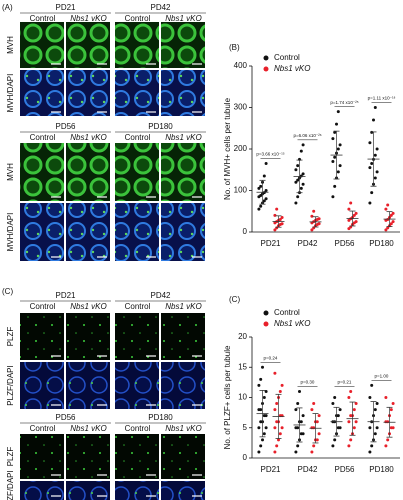 The width and height of the screenshot is (403, 500). Describe the element at coordinates (242, 397) in the screenshot. I see `y-tick-label: 10` at that location.